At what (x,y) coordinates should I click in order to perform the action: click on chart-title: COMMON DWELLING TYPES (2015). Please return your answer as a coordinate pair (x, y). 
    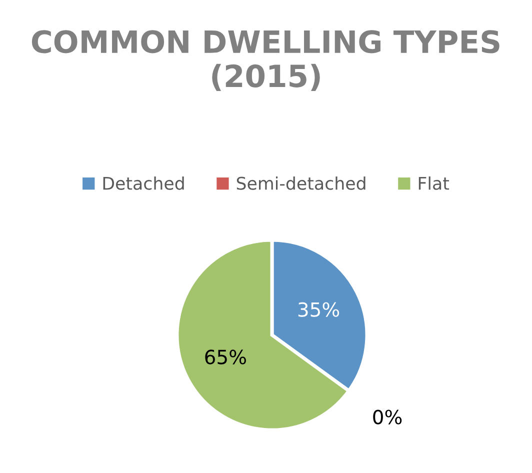
    Looking at the image, I should click on (266, 61).